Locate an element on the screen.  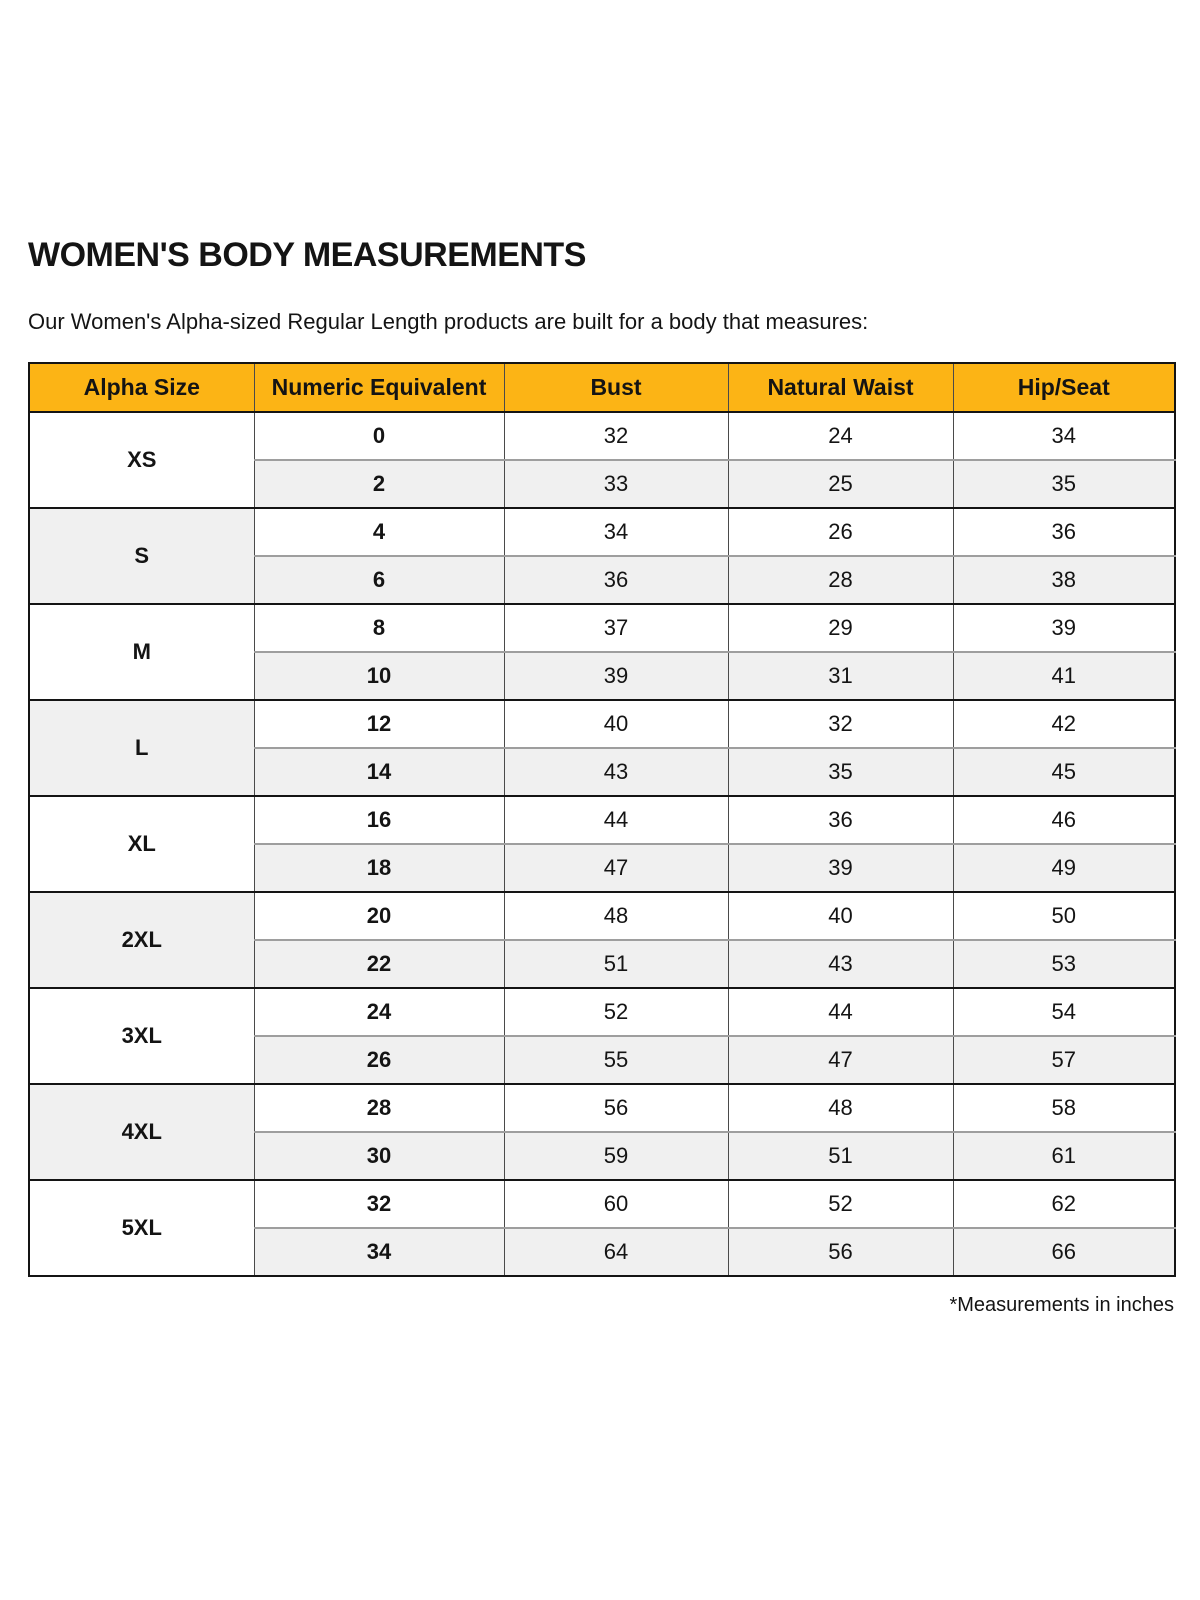
waist-cell: 24 is located at coordinates (840, 435).